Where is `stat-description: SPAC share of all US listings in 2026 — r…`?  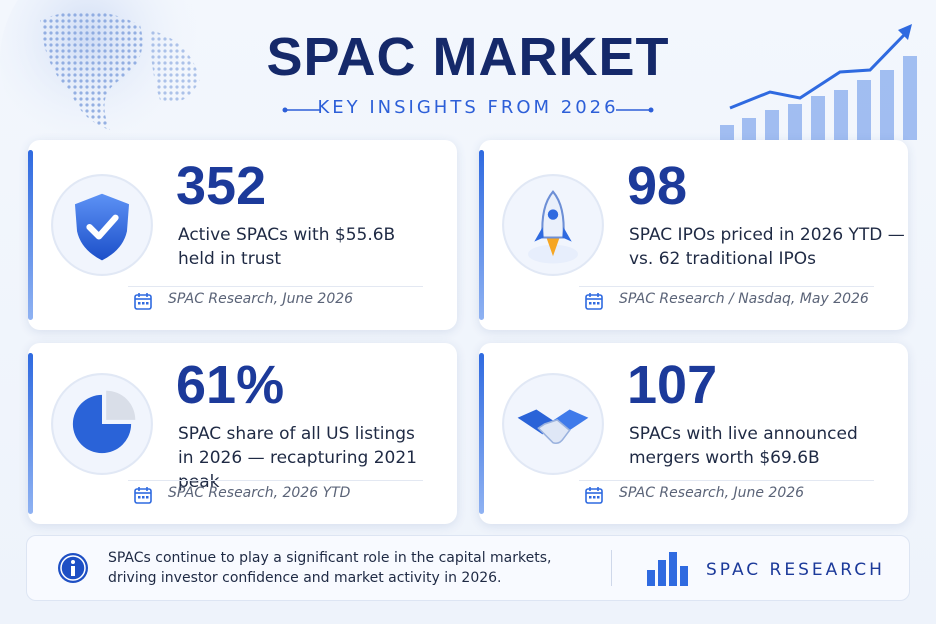 stat-description: SPAC share of all US listings in 2026 — r… is located at coordinates (317, 458).